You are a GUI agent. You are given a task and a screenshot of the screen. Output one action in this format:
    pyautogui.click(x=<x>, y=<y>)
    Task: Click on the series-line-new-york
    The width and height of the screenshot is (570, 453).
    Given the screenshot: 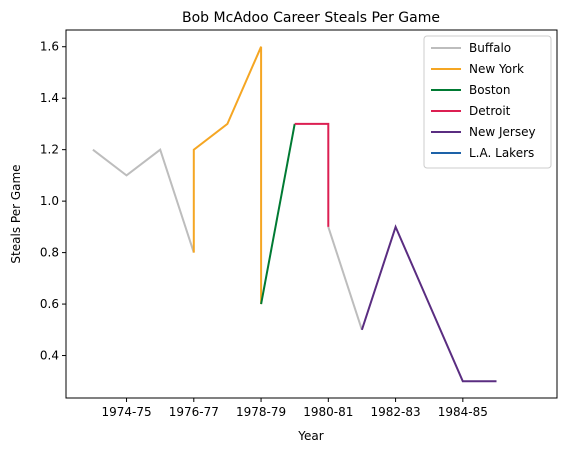 What is the action you would take?
    pyautogui.click(x=227, y=175)
    